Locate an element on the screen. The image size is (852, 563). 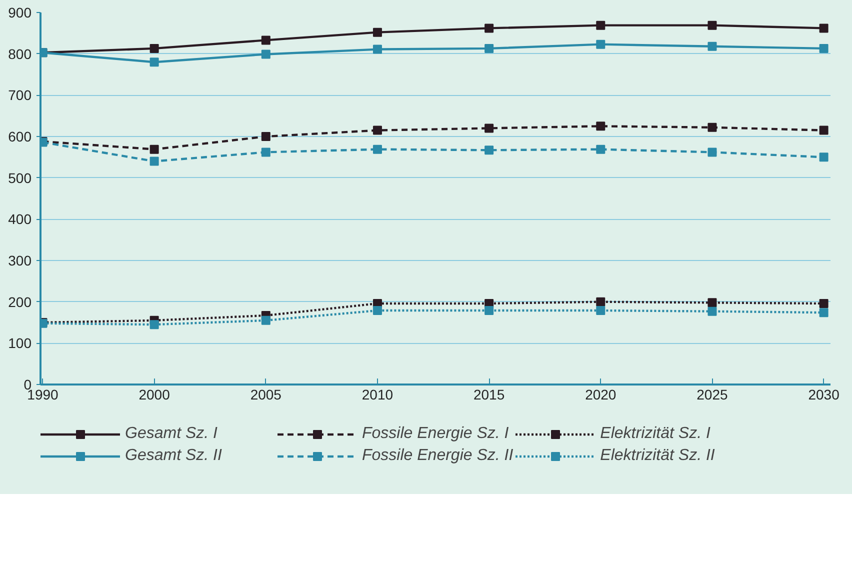
x-tick-label: 2015 is located at coordinates (489, 394).